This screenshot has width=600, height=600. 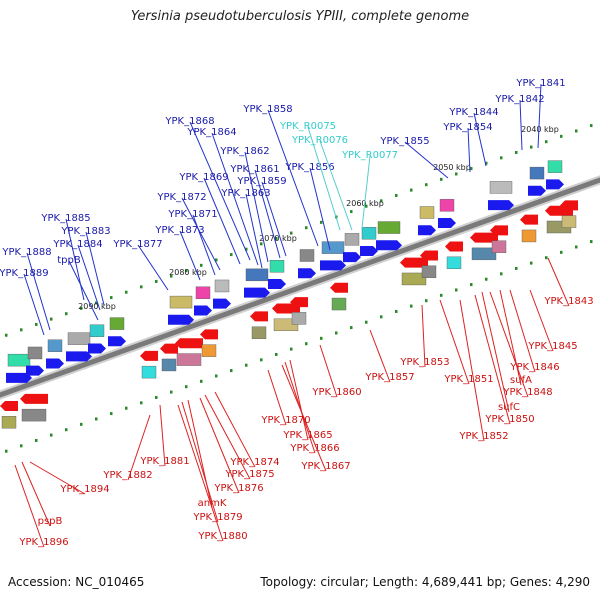 What do you see at coordinates (192, 214) in the screenshot?
I see `forward-gene-label: YPK_1871` at bounding box center [192, 214].